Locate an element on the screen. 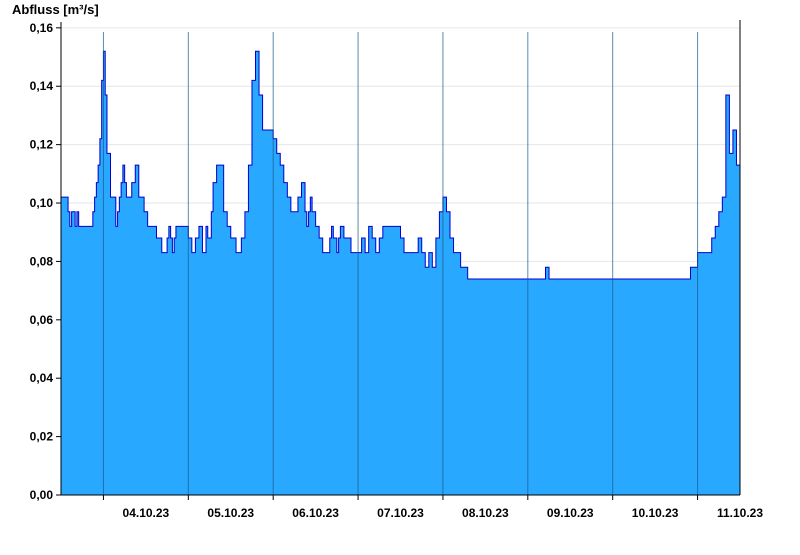  y-ticks: 0,00 0,02 0,04 0,06 0,08 0,10 0,12 0,14 0,16 is located at coordinates (45, 261).